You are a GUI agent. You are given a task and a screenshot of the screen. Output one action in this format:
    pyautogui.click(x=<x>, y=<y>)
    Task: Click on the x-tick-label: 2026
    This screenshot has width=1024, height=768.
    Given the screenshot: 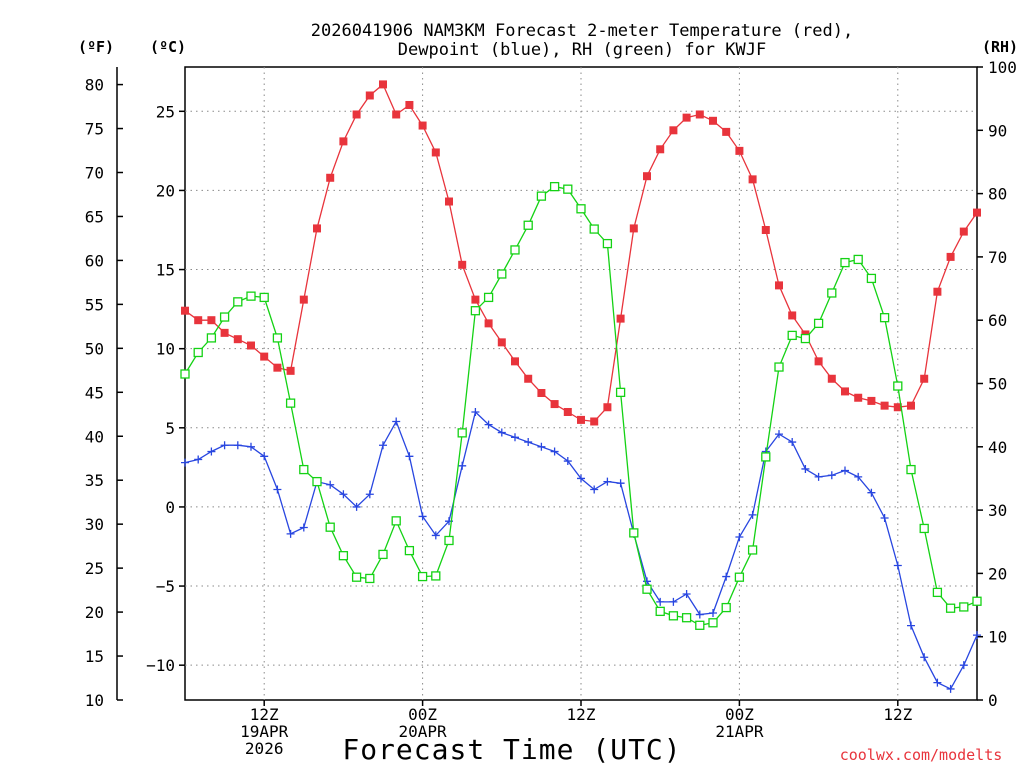 What is the action you would take?
    pyautogui.click(x=264, y=748)
    